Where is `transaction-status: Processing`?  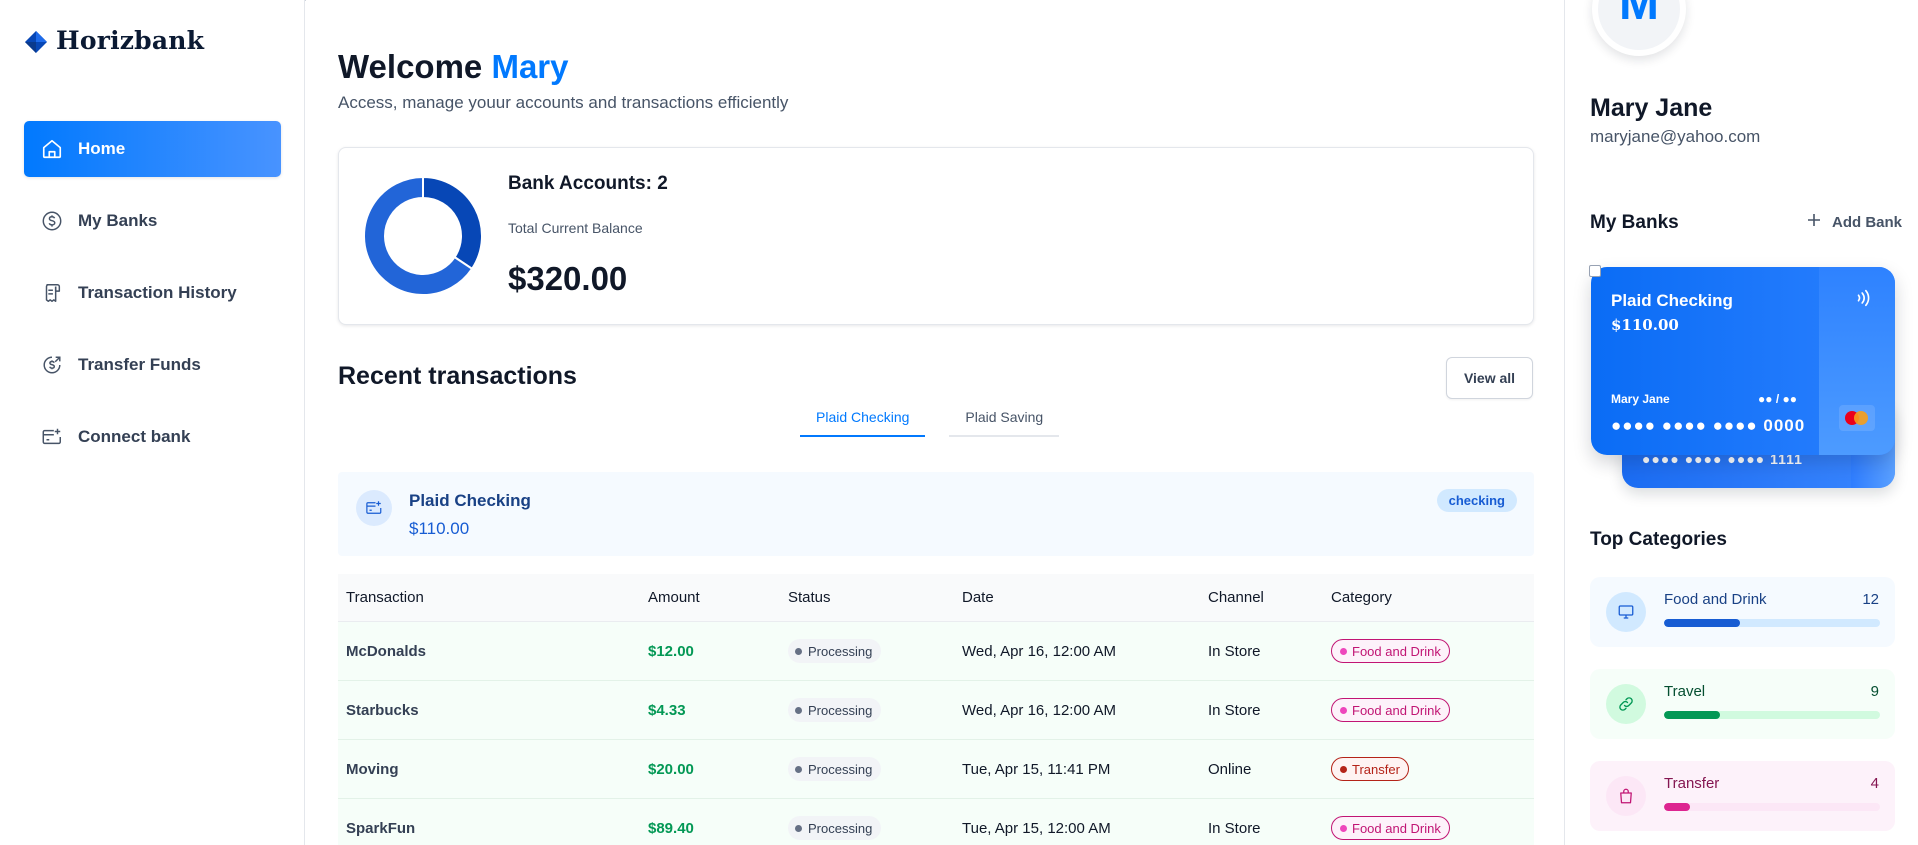 transaction-status: Processing is located at coordinates (875, 710).